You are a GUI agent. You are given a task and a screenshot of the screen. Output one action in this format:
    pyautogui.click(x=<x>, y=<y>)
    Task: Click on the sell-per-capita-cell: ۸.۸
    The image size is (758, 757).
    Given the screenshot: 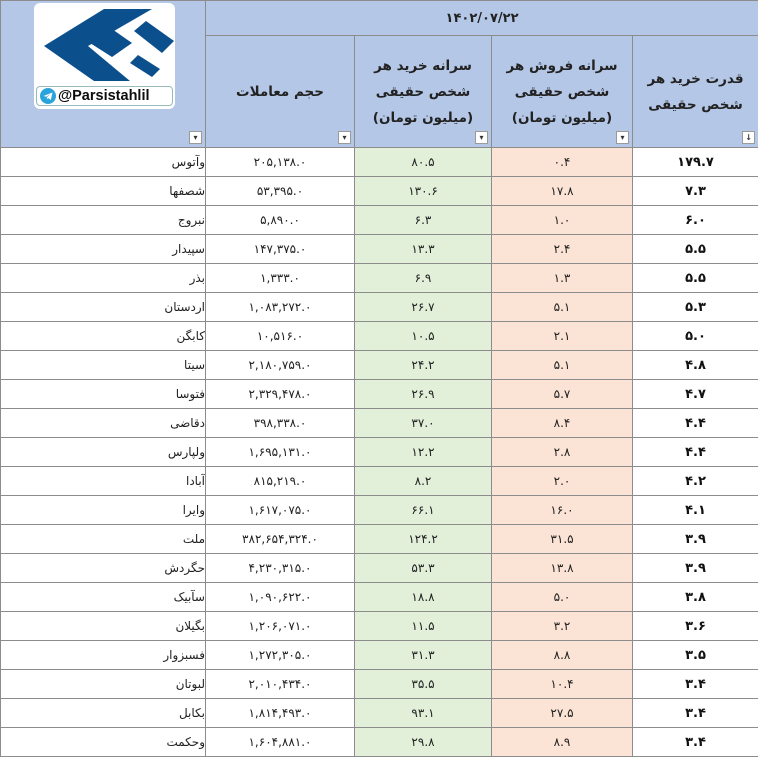 What is the action you would take?
    pyautogui.click(x=562, y=655)
    